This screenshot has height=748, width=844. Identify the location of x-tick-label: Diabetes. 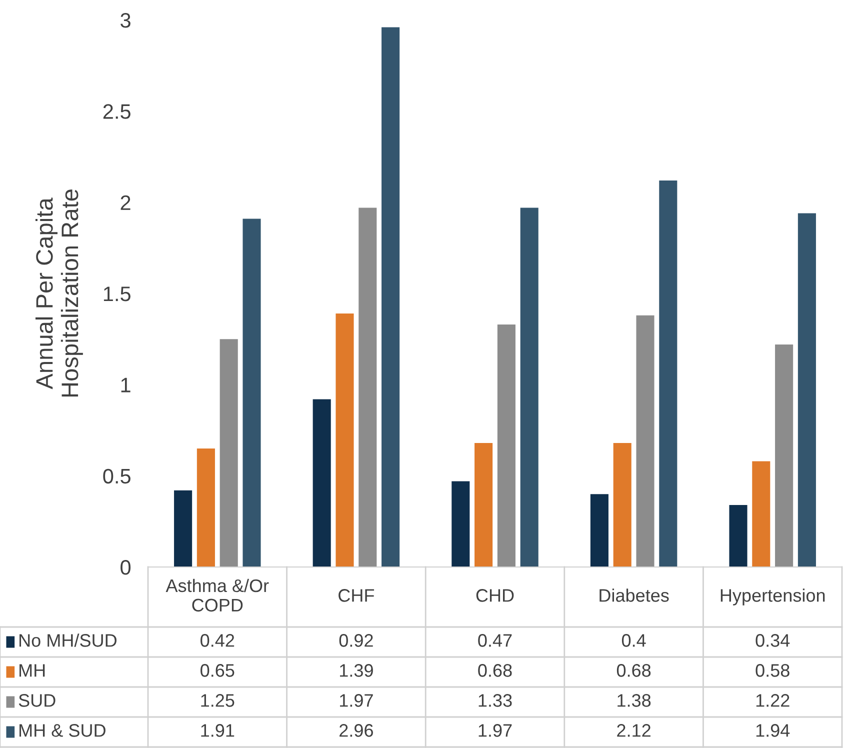
(634, 595).